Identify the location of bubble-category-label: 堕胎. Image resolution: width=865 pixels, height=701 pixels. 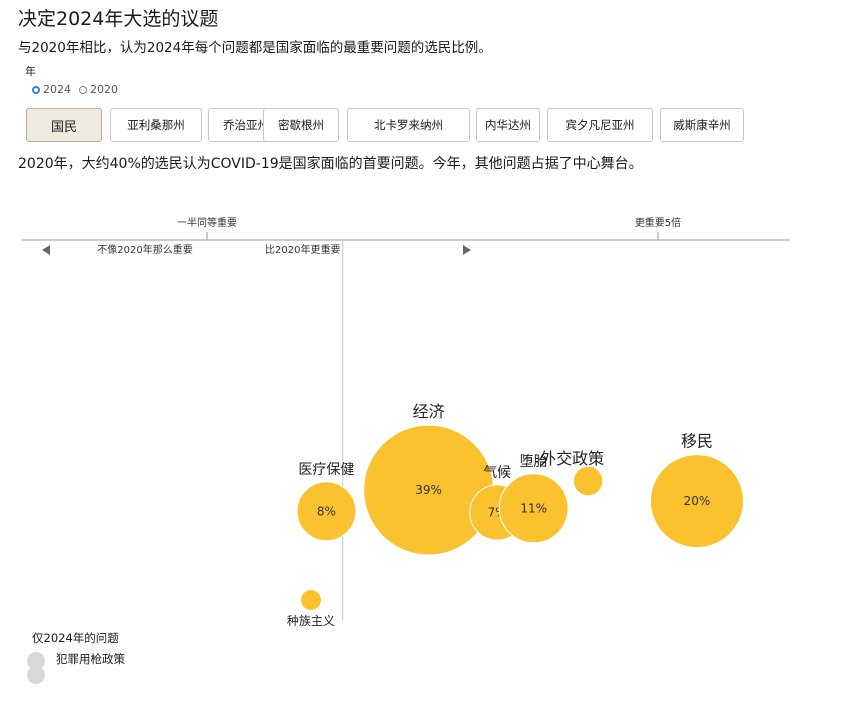
(534, 461).